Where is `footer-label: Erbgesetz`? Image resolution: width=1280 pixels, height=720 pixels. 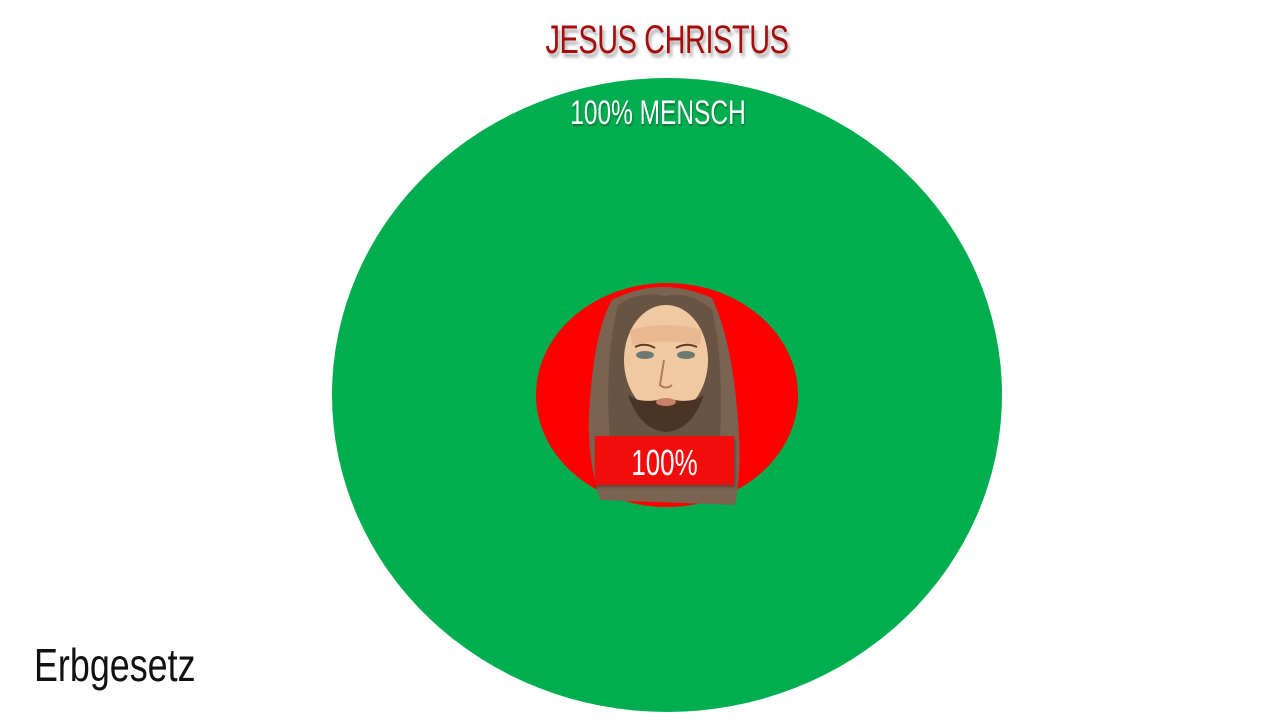 footer-label: Erbgesetz is located at coordinates (115, 665).